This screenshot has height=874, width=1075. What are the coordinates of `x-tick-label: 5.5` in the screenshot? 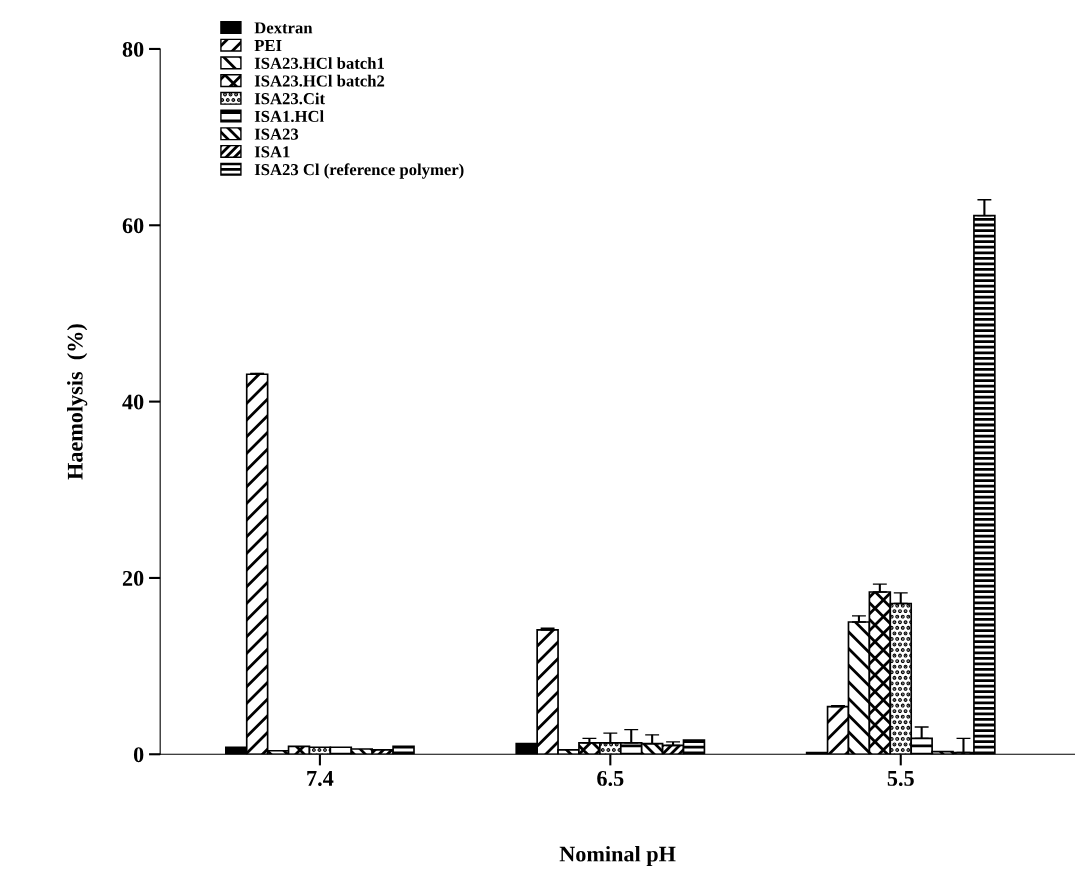 It's located at (900, 778).